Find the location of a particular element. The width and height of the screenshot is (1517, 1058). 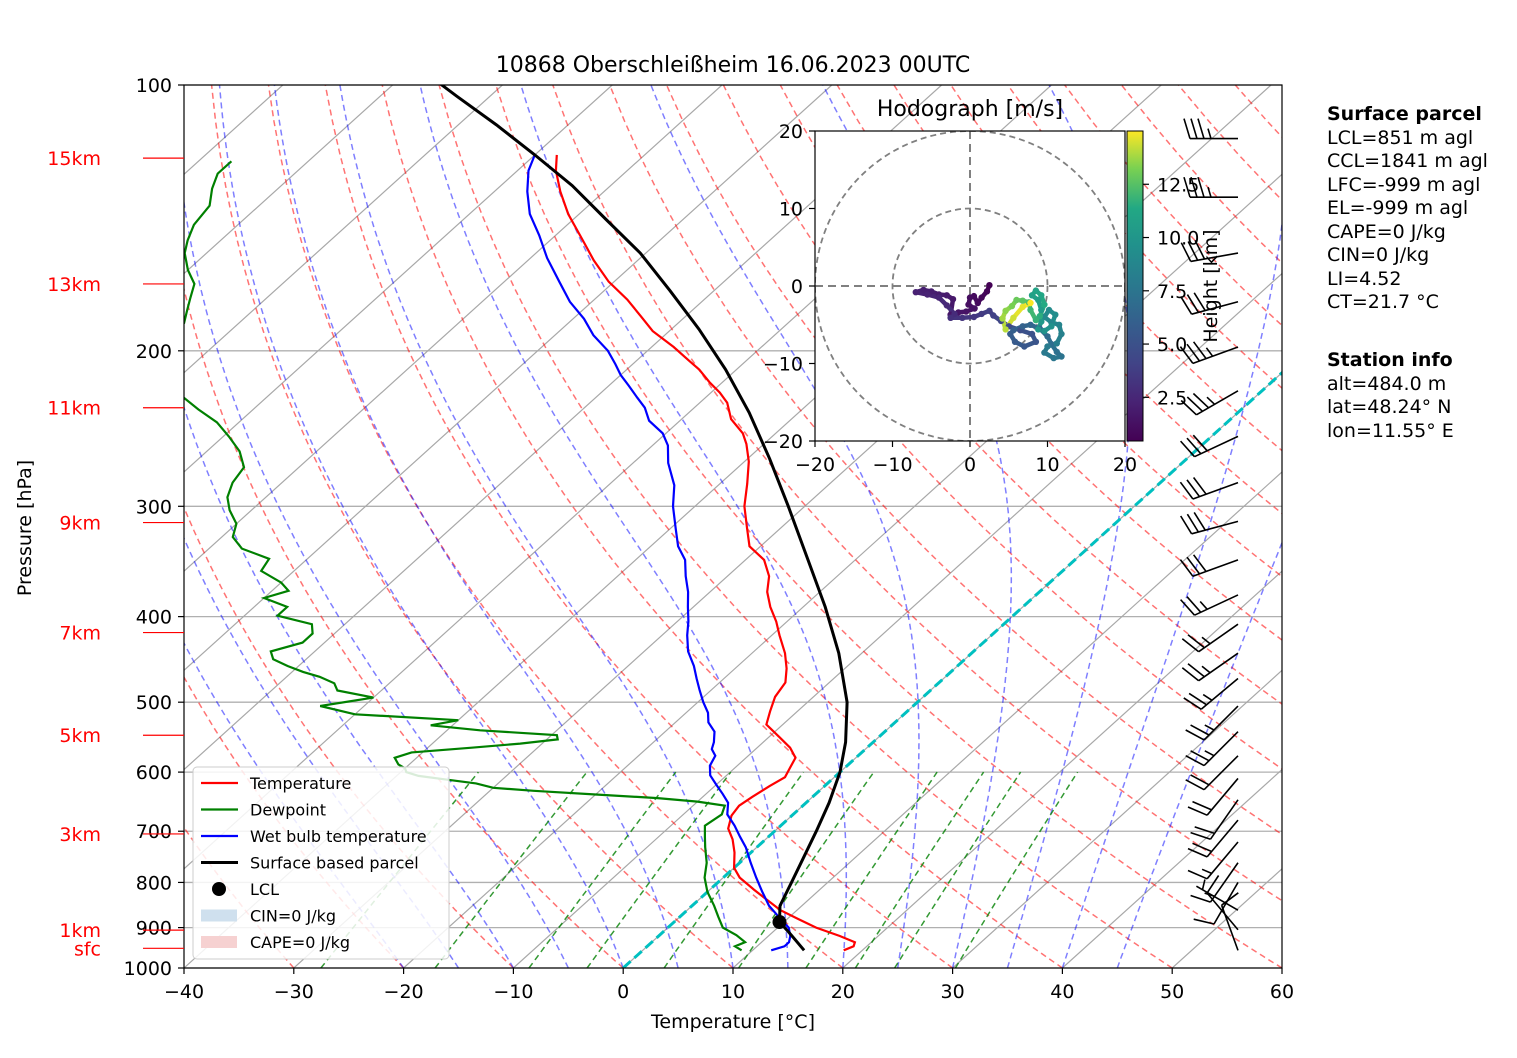

legend-label: Dewpoint is located at coordinates (288, 810).